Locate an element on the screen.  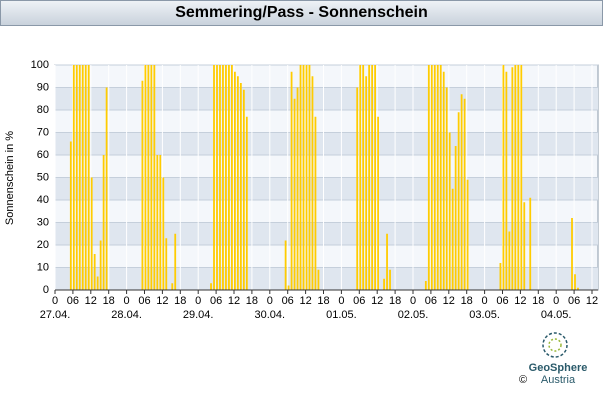
y-tick-label: 80 is located at coordinates (43, 110).